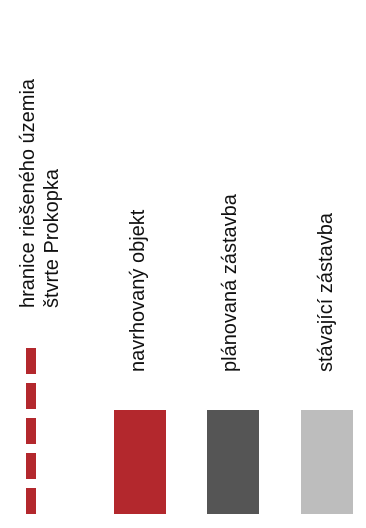 Image resolution: width=366 pixels, height=528 pixels. I want to click on legend-swatch-existing, so click(327, 462).